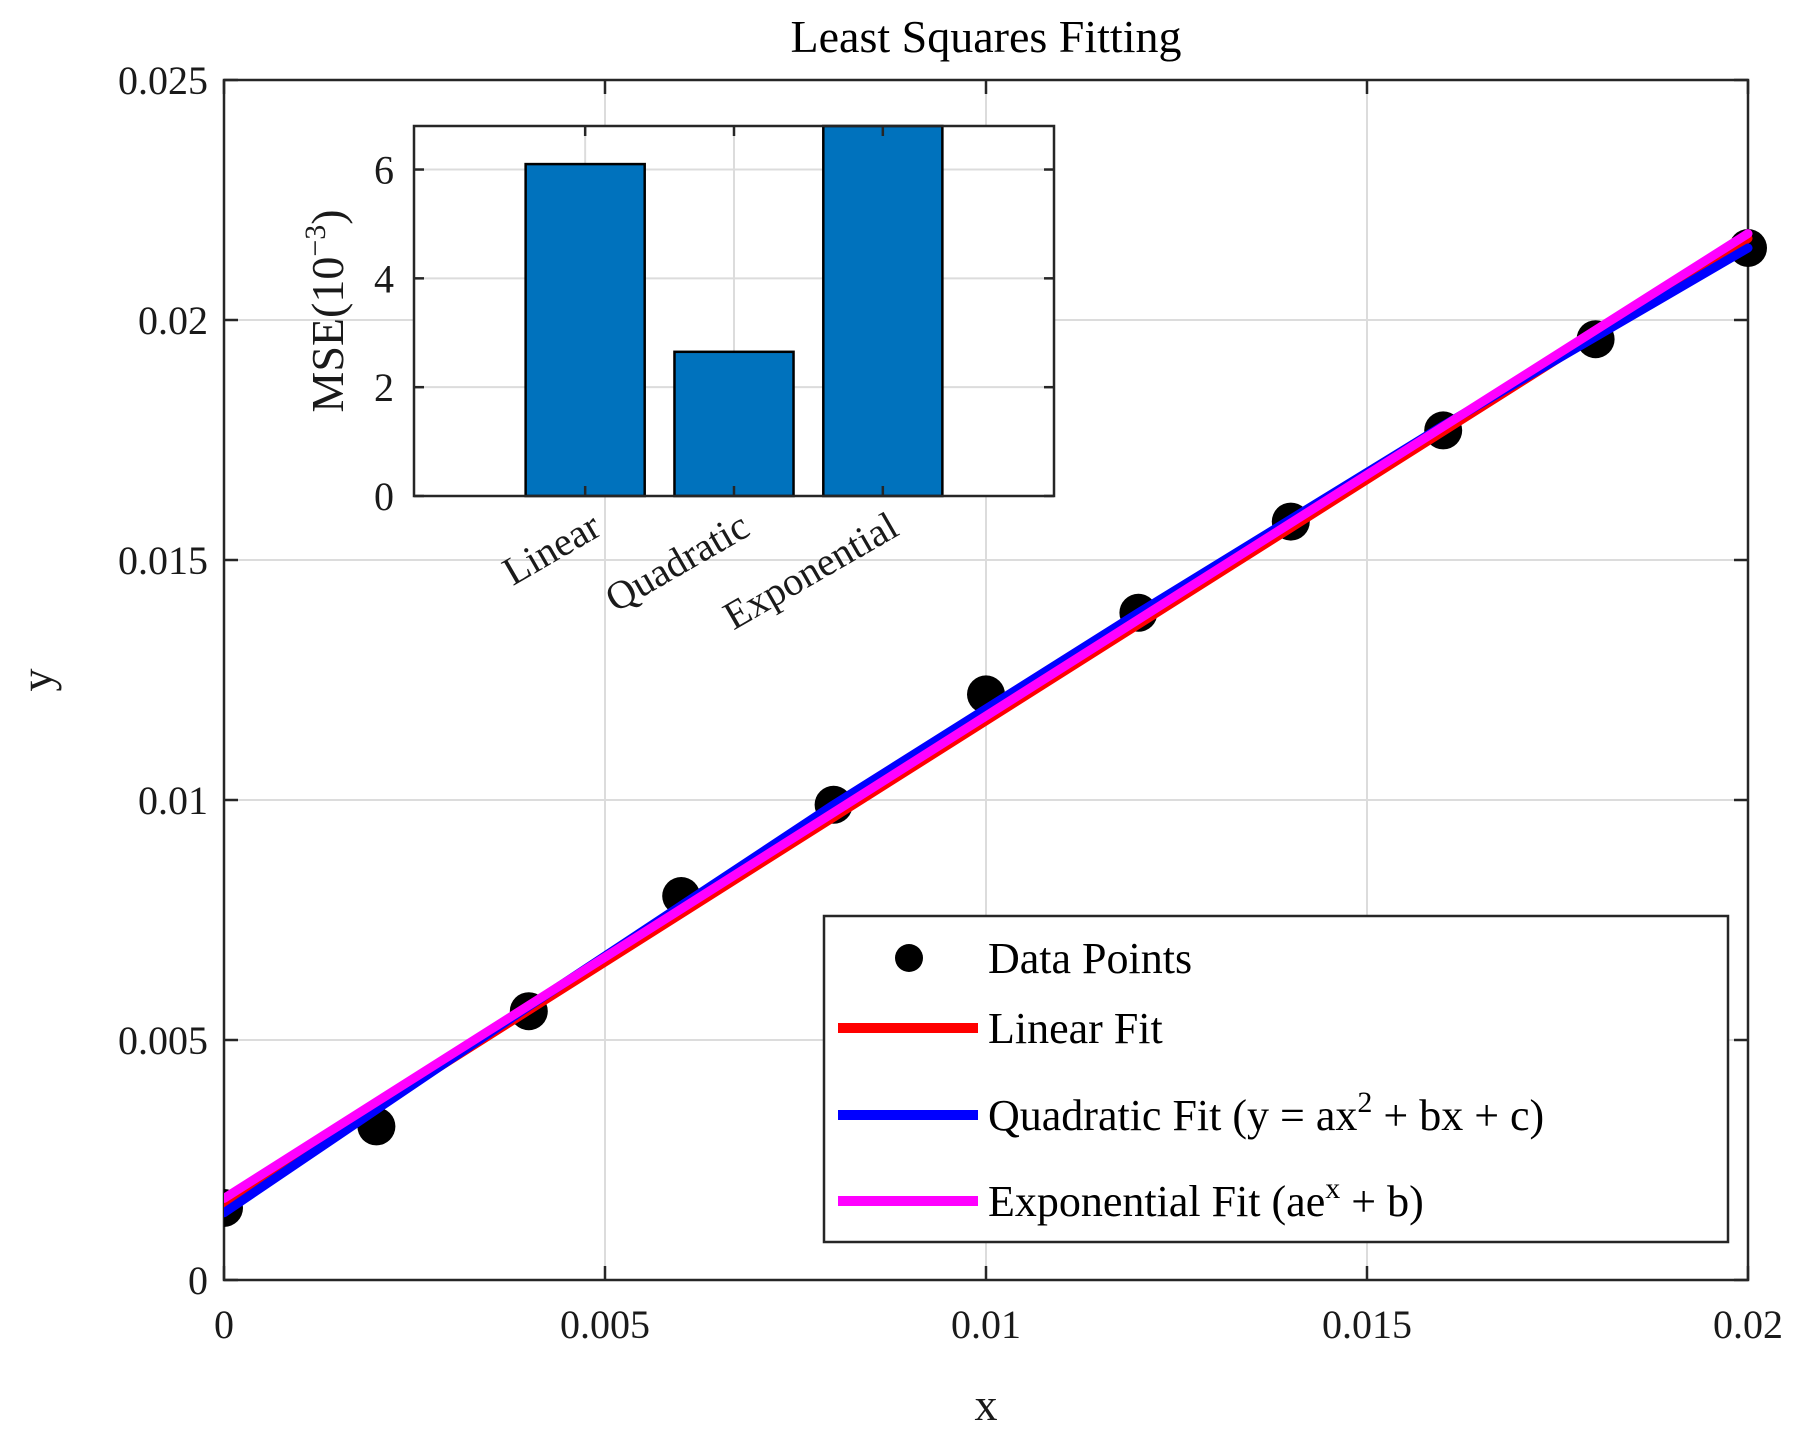 This screenshot has height=1449, width=1800. What do you see at coordinates (384, 496) in the screenshot?
I see `inset-y-tick-label: 0` at bounding box center [384, 496].